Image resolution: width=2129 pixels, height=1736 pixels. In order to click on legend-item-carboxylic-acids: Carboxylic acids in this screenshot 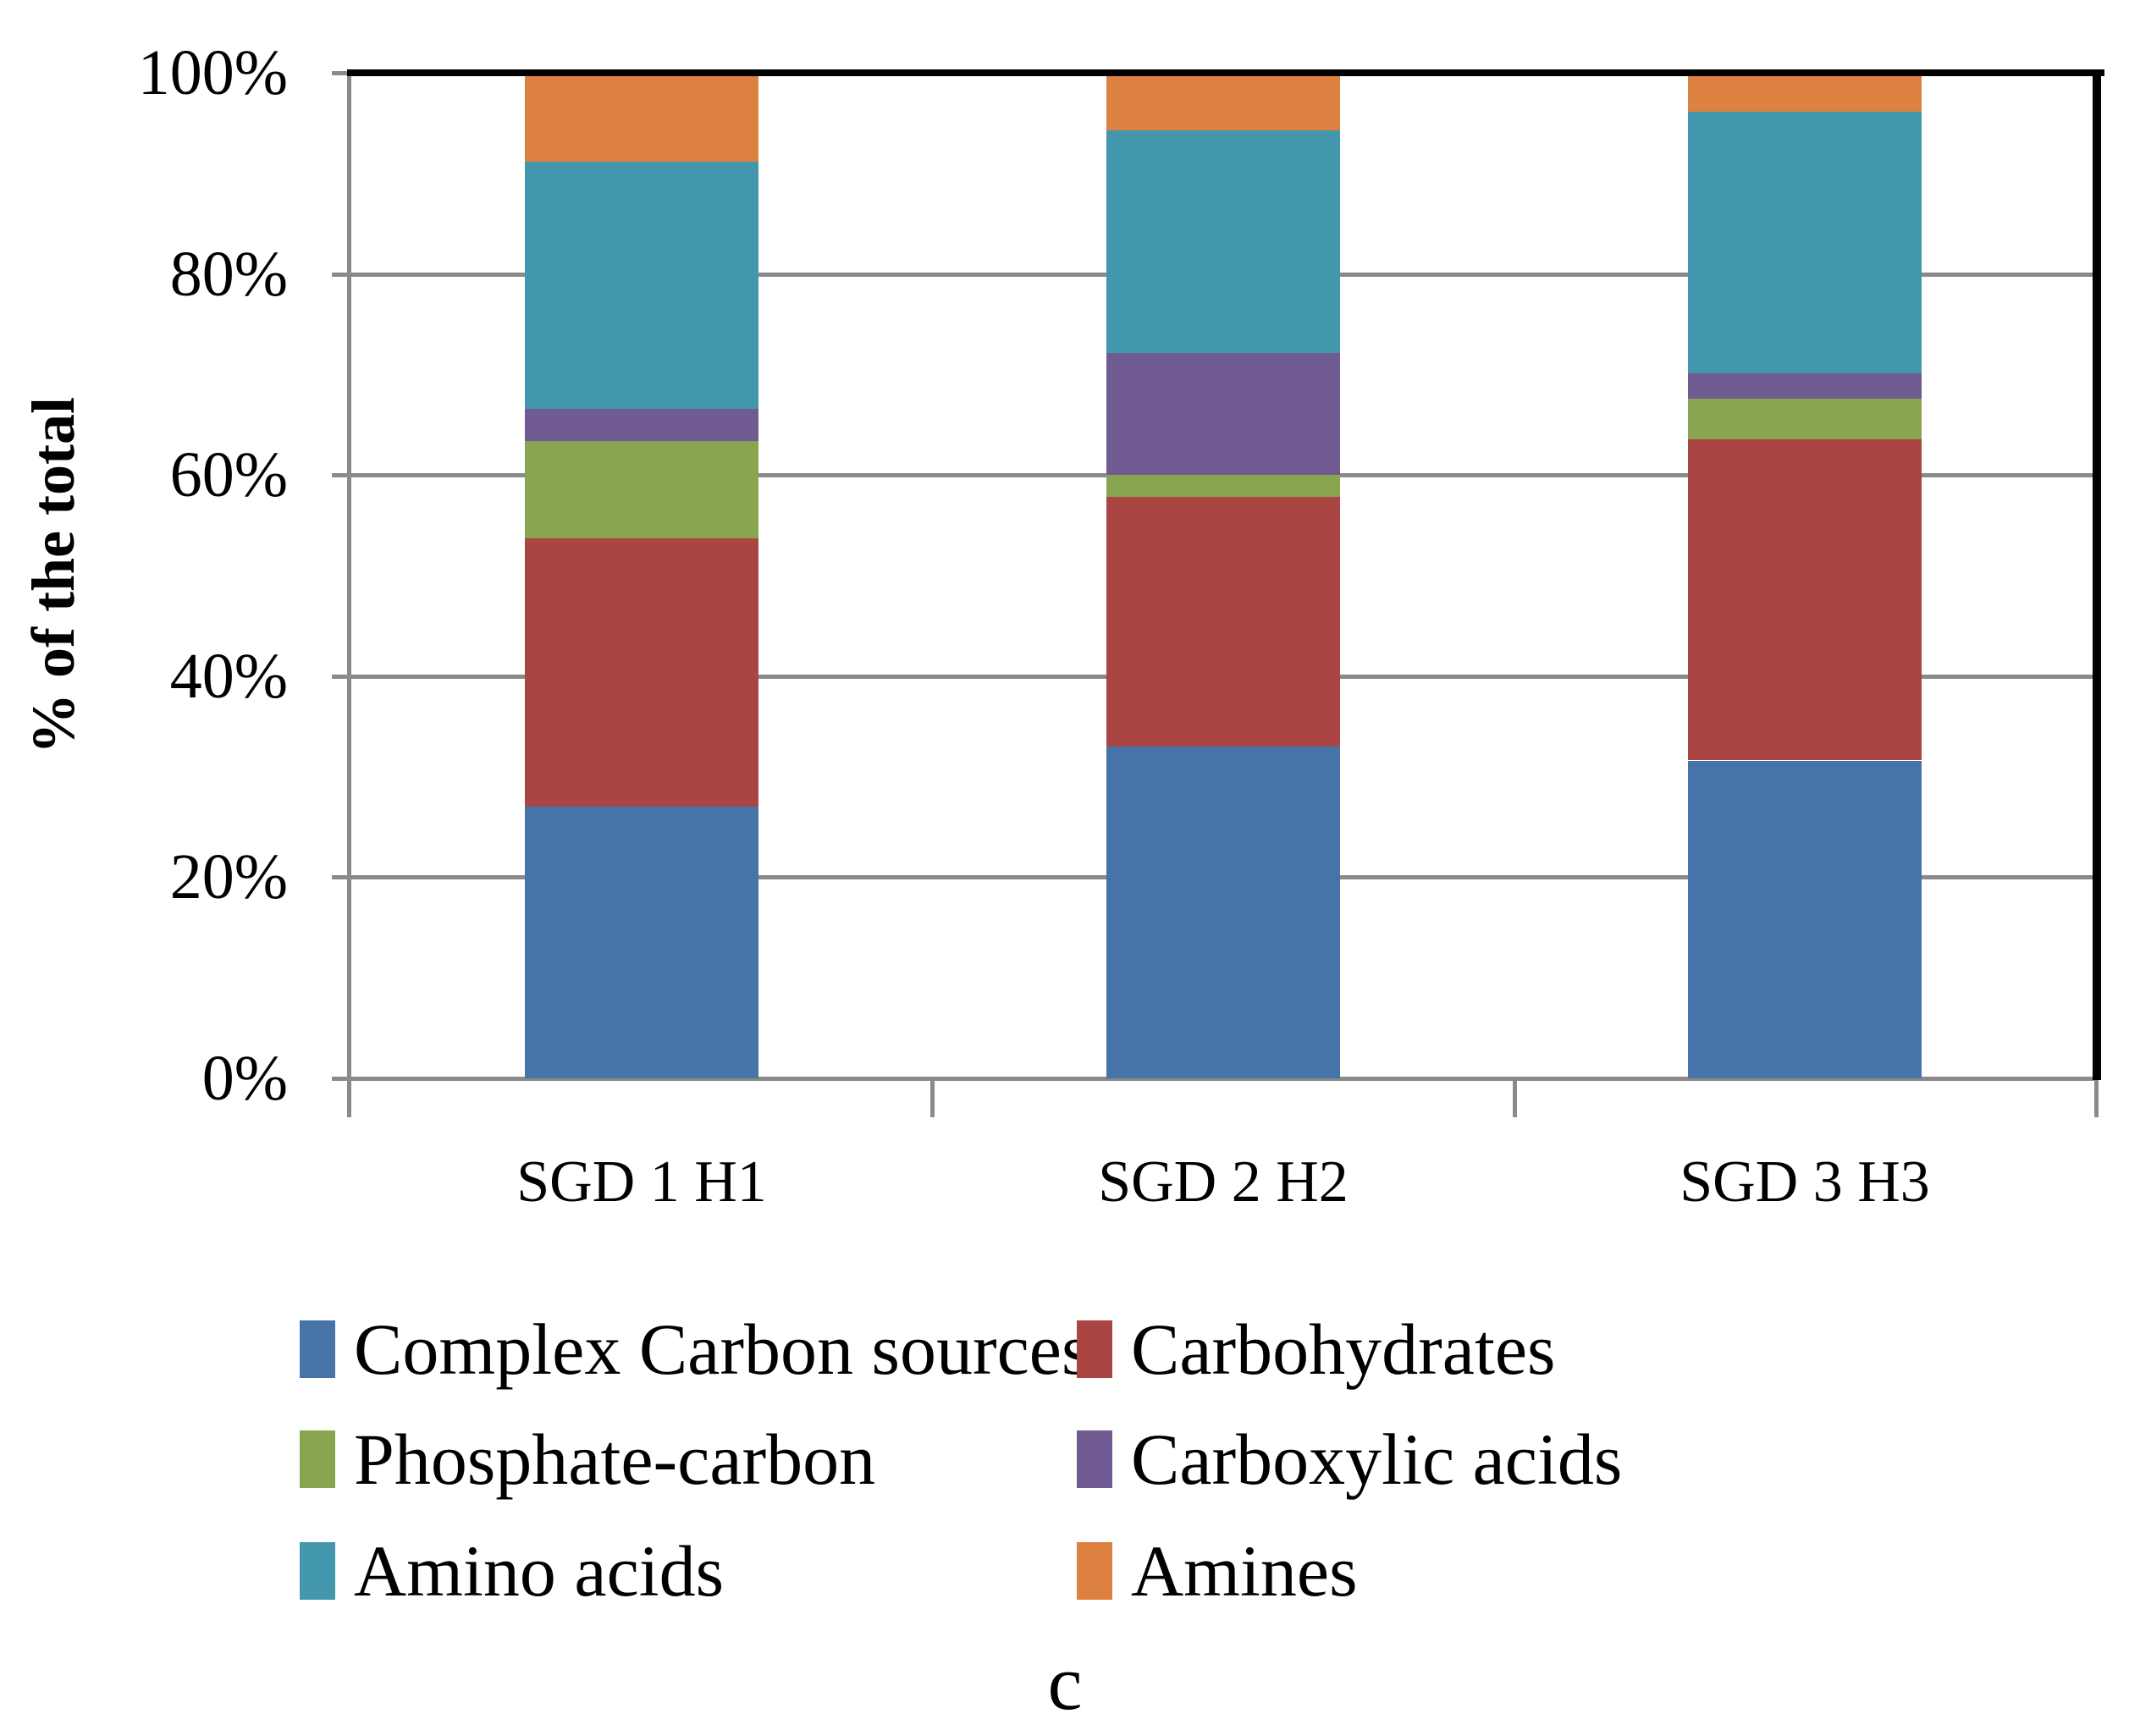, I will do `click(1350, 1459)`.